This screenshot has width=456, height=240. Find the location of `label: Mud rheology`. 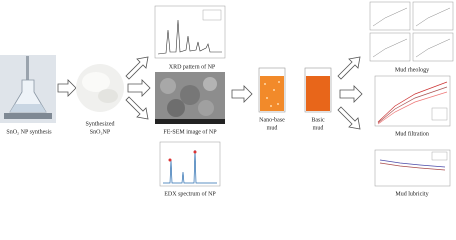

label: Mud rheology is located at coordinates (412, 70).